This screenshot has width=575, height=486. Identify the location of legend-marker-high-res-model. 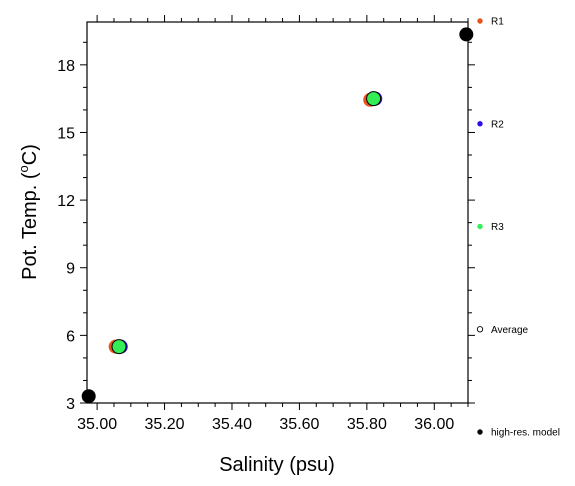
(480, 432).